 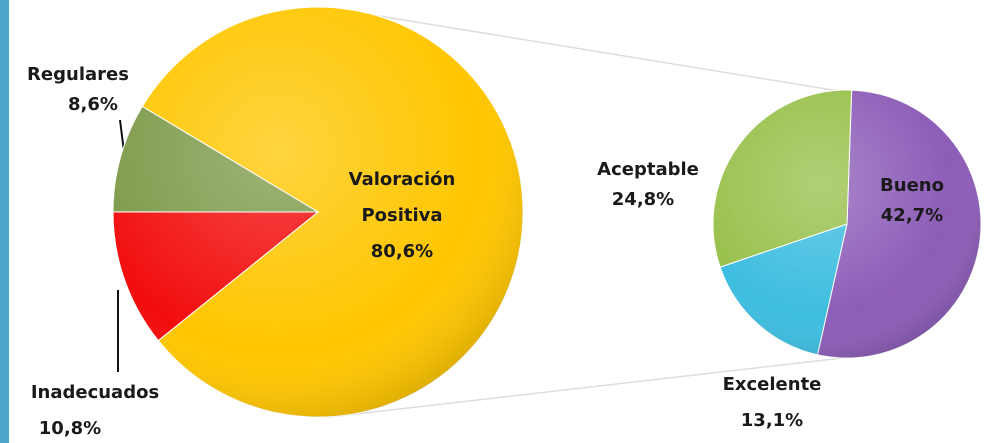 What do you see at coordinates (402, 197) in the screenshot?
I see `slice-label: Valoración Positiva` at bounding box center [402, 197].